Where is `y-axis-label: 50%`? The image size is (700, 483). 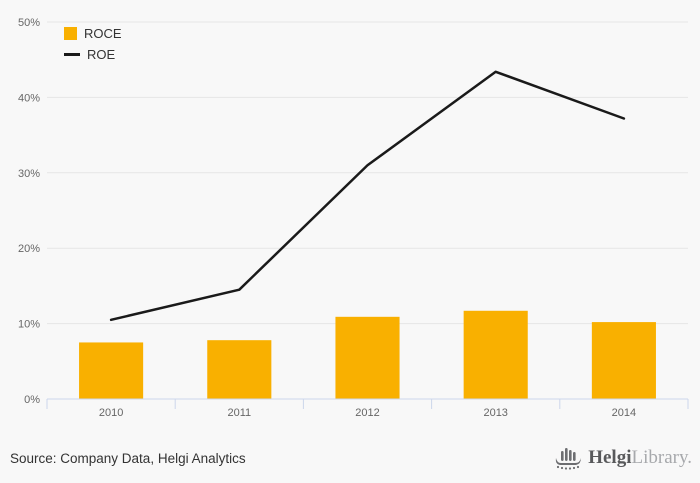 y-axis-label: 50% is located at coordinates (29, 23).